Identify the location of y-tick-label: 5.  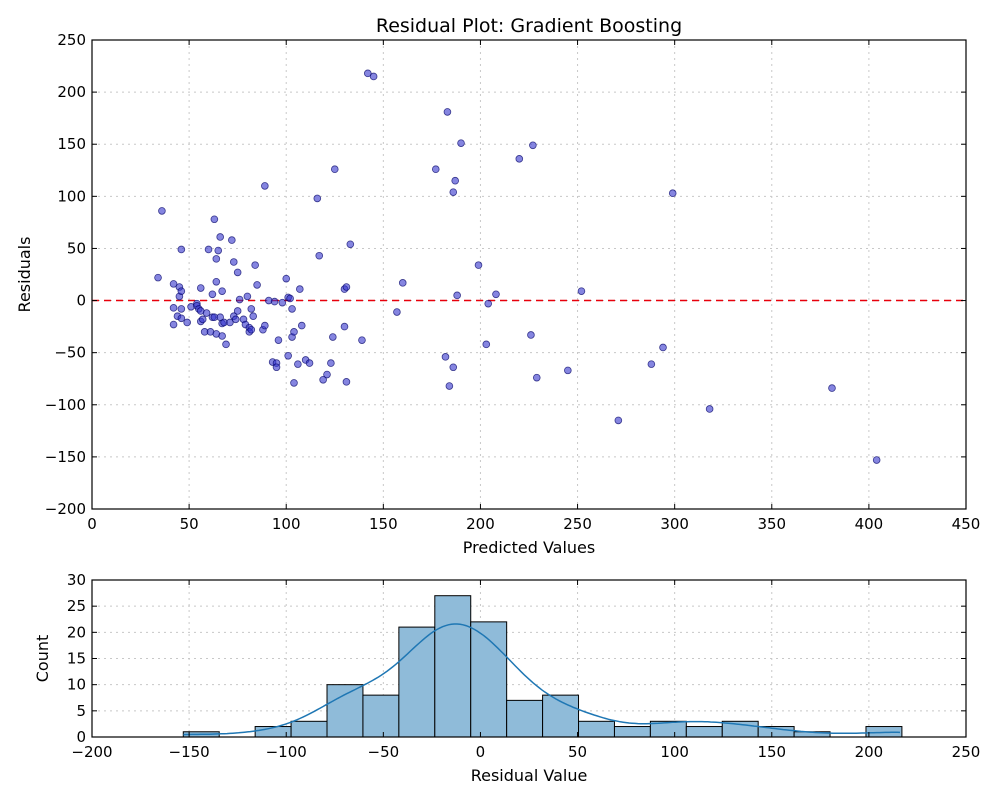
(81, 711).